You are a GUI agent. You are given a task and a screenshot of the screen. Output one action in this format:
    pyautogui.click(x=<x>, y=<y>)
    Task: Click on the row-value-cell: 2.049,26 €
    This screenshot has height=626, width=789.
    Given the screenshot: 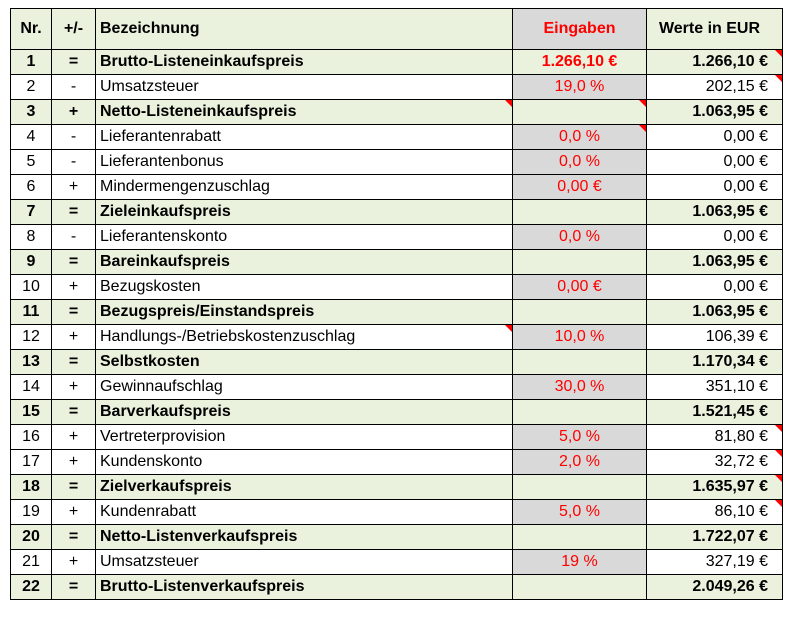 What is the action you would take?
    pyautogui.click(x=714, y=587)
    